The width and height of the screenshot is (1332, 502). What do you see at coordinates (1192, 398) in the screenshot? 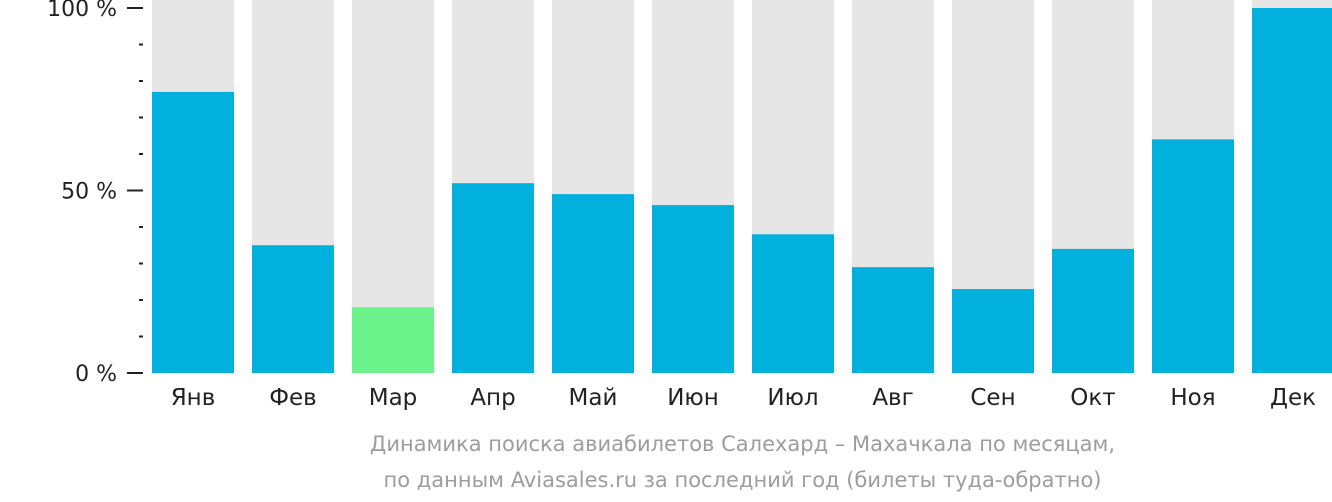
I see `x-tick-label: Ноя` at bounding box center [1192, 398].